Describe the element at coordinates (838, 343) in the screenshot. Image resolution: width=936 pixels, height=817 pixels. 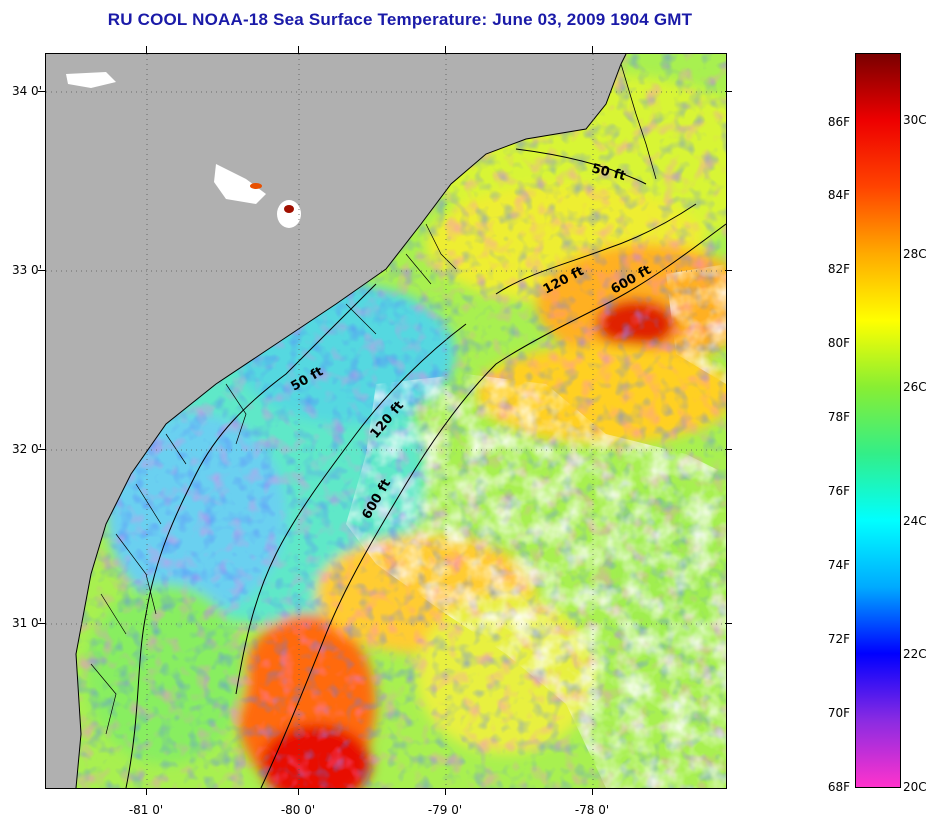
I see `colorbar-label-80f: 80F` at that location.